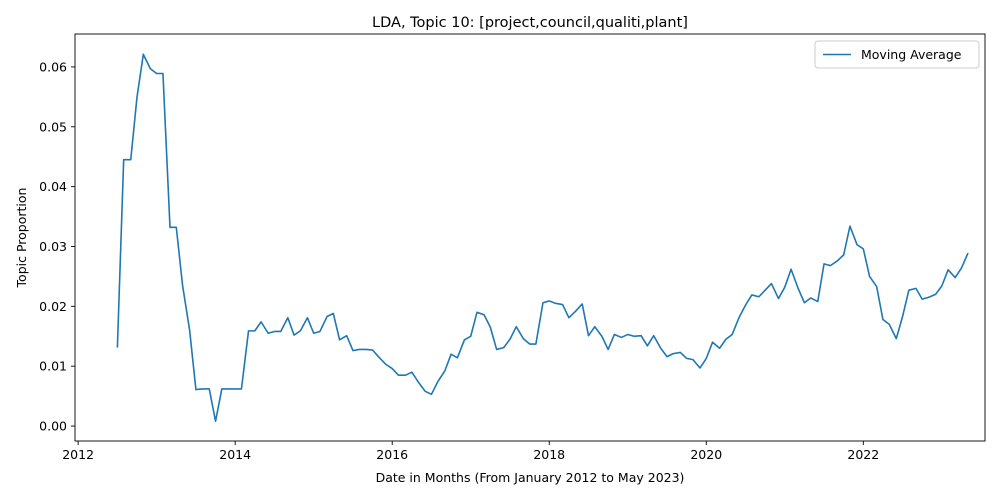 This screenshot has height=500, width=1000. I want to click on y-tick-label: 0.04, so click(53, 186).